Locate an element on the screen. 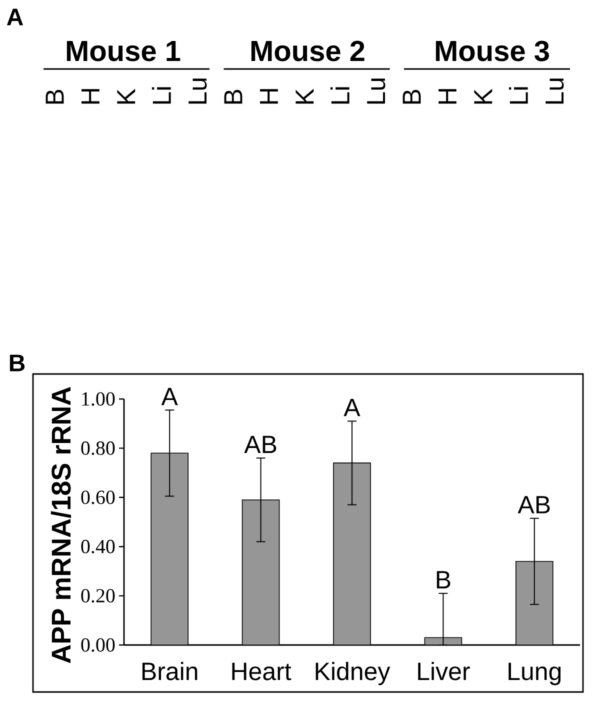 The image size is (600, 703). x-tick-label: Liver is located at coordinates (444, 671).